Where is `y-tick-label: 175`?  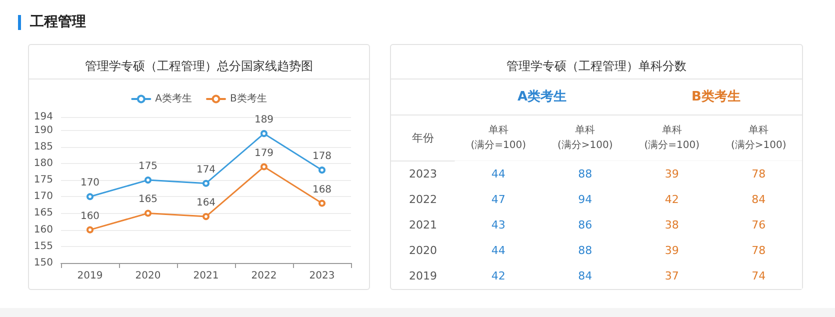 y-tick-label: 175 is located at coordinates (43, 180).